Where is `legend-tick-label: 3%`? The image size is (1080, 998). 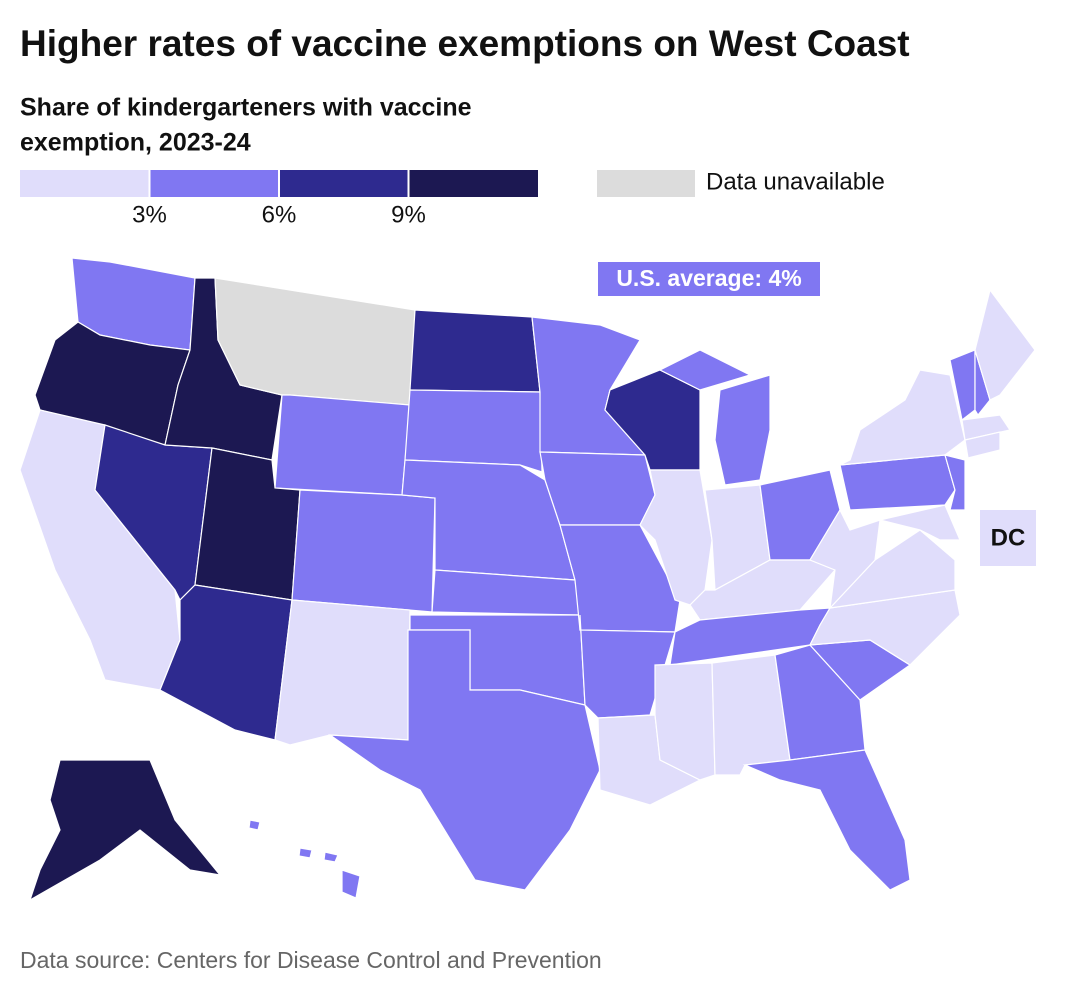 legend-tick-label: 3% is located at coordinates (149, 214).